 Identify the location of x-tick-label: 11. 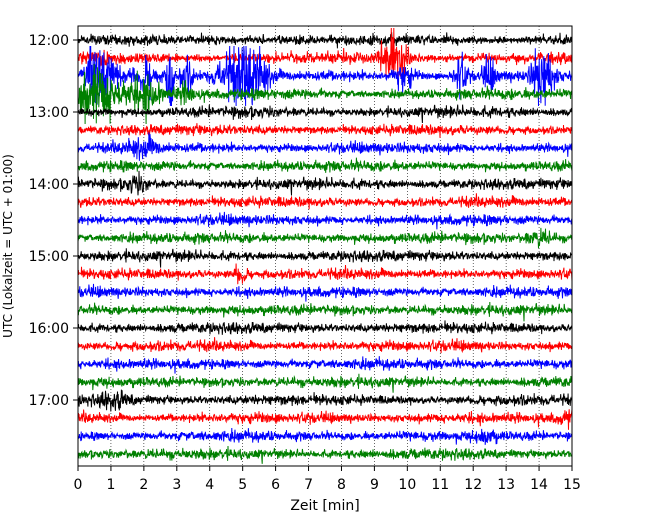
(440, 485).